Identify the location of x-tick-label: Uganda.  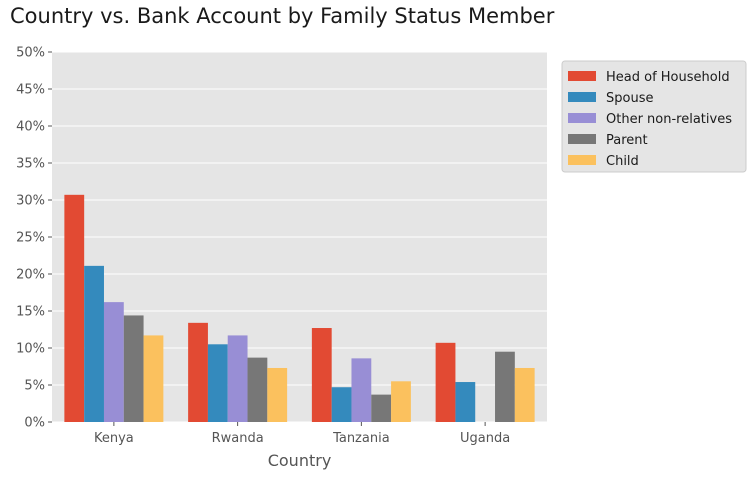
(485, 438).